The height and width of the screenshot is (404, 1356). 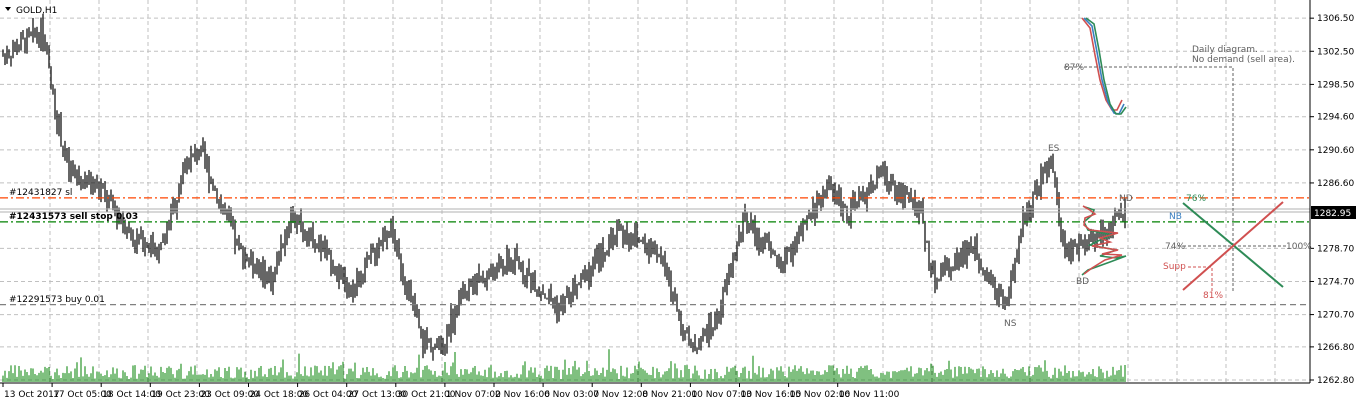 What do you see at coordinates (1335, 381) in the screenshot?
I see `y-tick-label: 1262.80` at bounding box center [1335, 381].